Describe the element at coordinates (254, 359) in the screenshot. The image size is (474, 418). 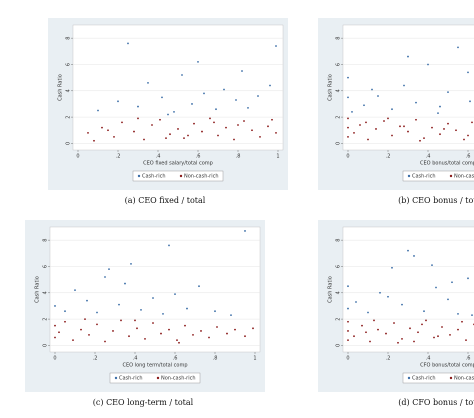
I see `x-tick-label: 1` at that location.